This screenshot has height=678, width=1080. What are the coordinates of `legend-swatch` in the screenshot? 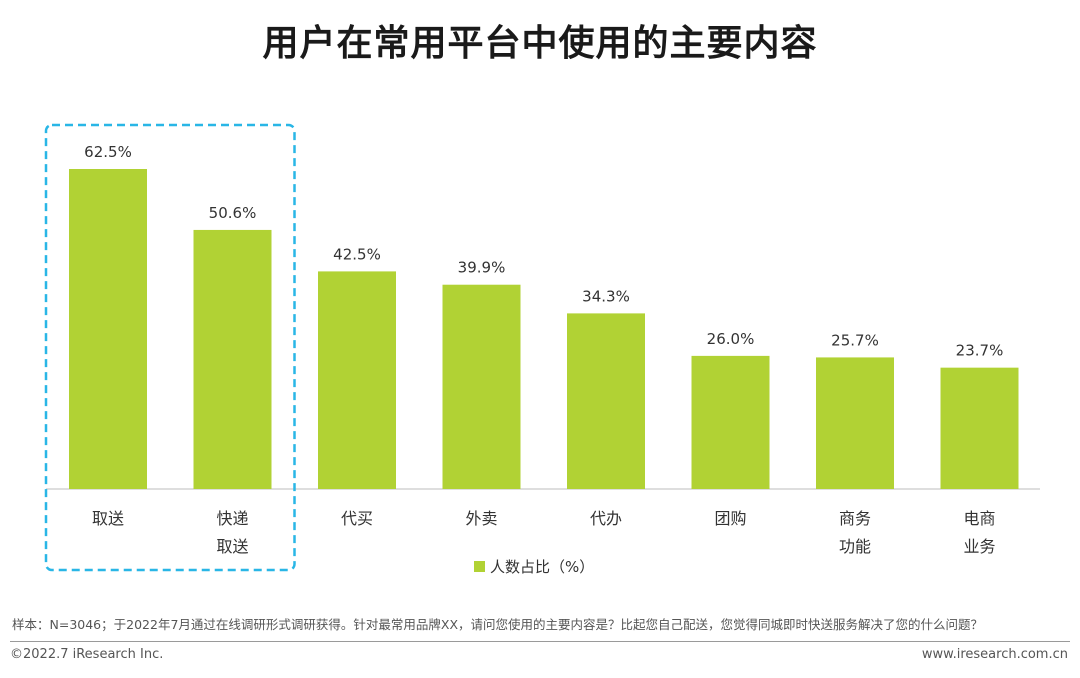 It's located at (479, 566).